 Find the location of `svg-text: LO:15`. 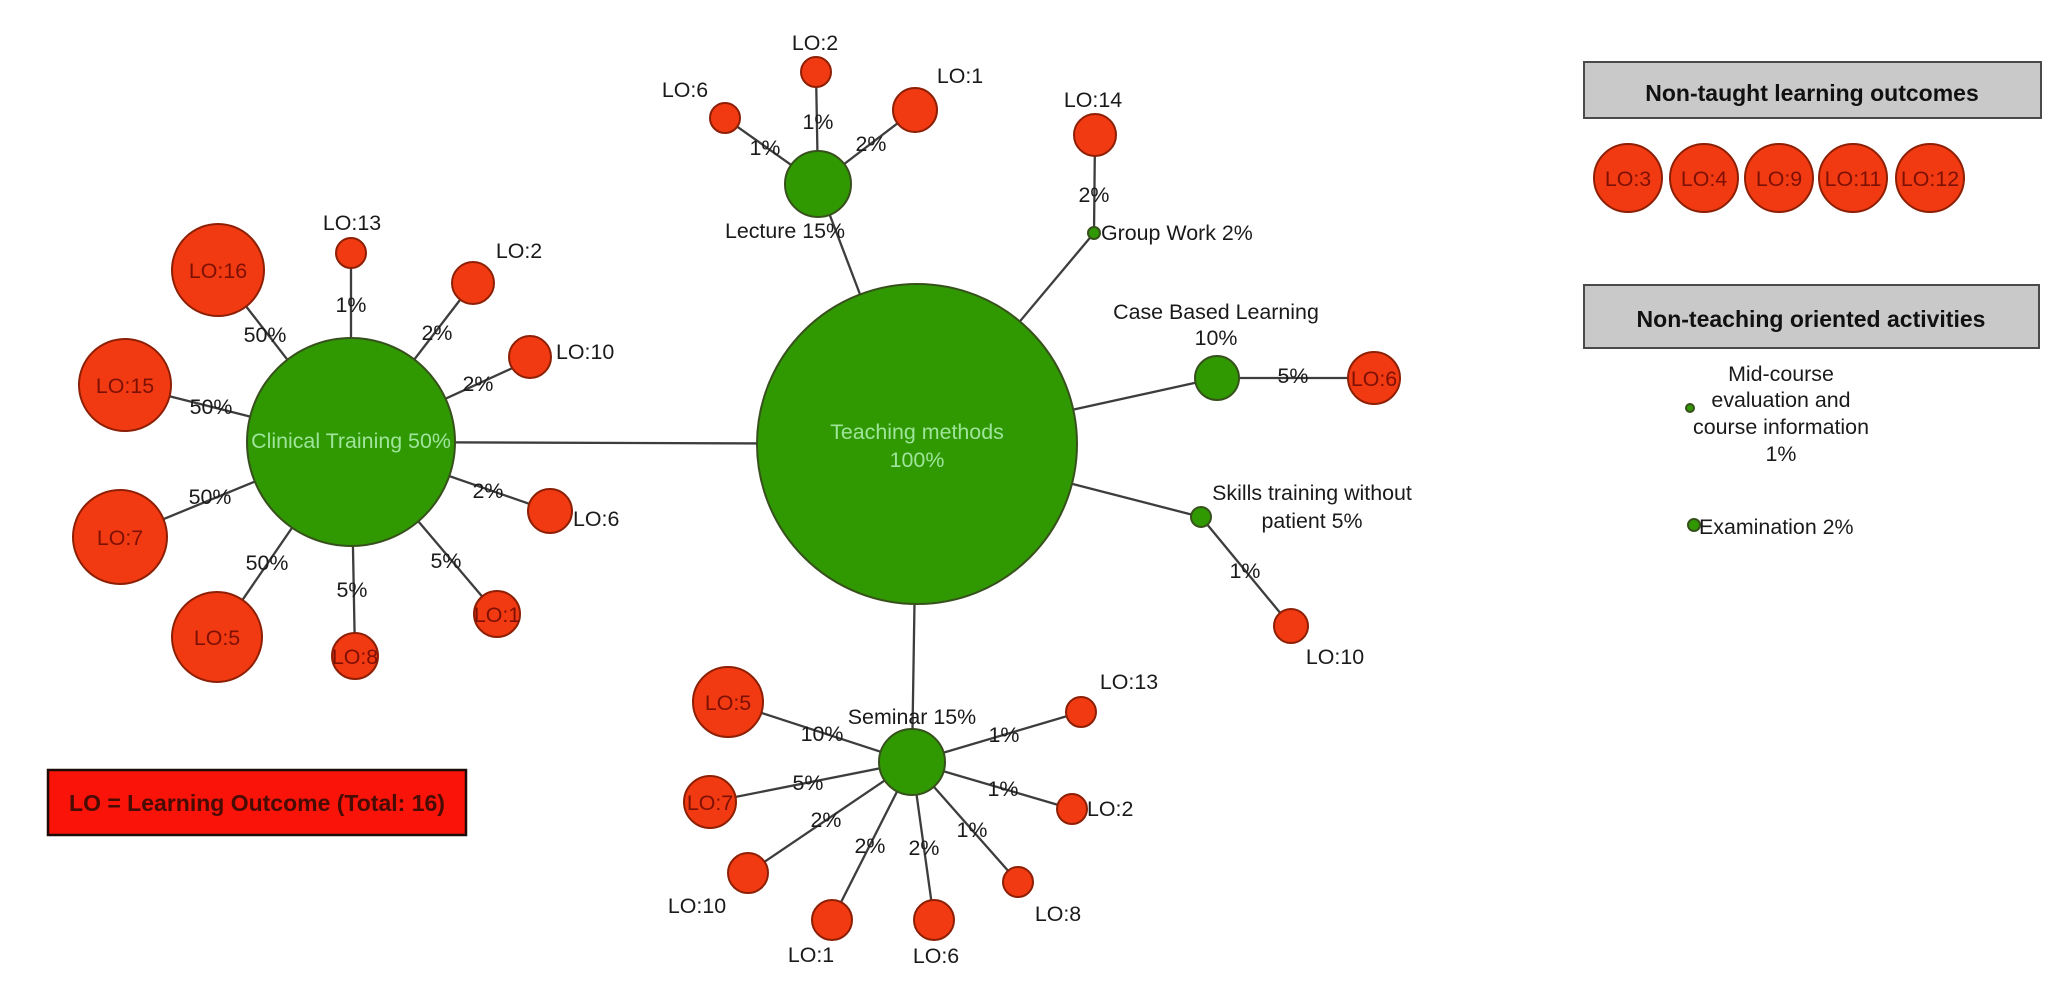

svg-text: LO:15 is located at coordinates (125, 386).